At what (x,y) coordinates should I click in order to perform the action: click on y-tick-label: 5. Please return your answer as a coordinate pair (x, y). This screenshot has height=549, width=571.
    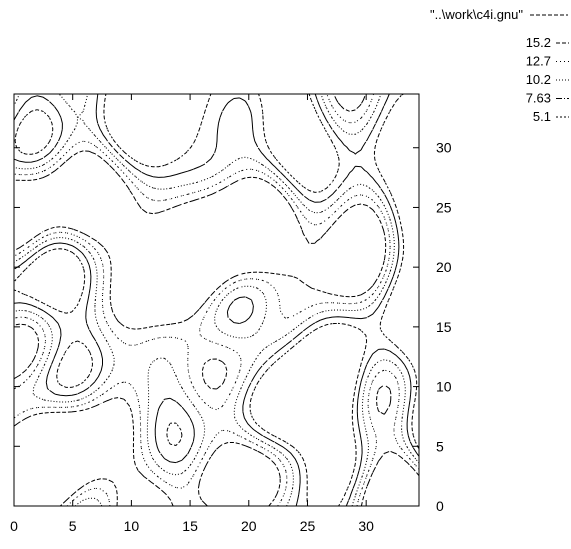
    Looking at the image, I should click on (440, 446).